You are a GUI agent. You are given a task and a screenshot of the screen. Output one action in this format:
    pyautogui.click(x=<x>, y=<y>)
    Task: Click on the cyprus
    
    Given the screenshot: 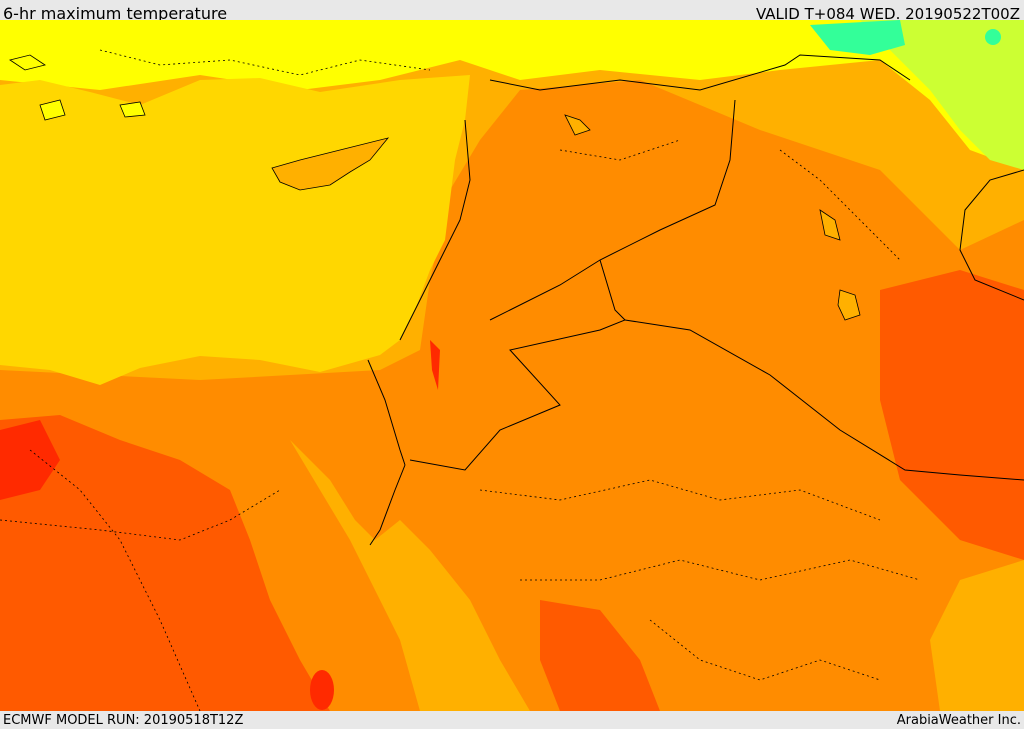 What is the action you would take?
    pyautogui.click(x=330, y=164)
    